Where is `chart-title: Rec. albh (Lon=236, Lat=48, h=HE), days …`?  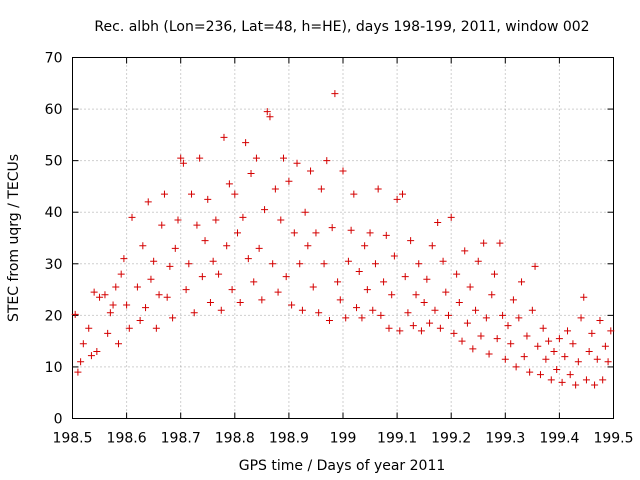
chart-title: Rec. albh (Lon=236, Lat=48, h=HE), days … is located at coordinates (341, 27).